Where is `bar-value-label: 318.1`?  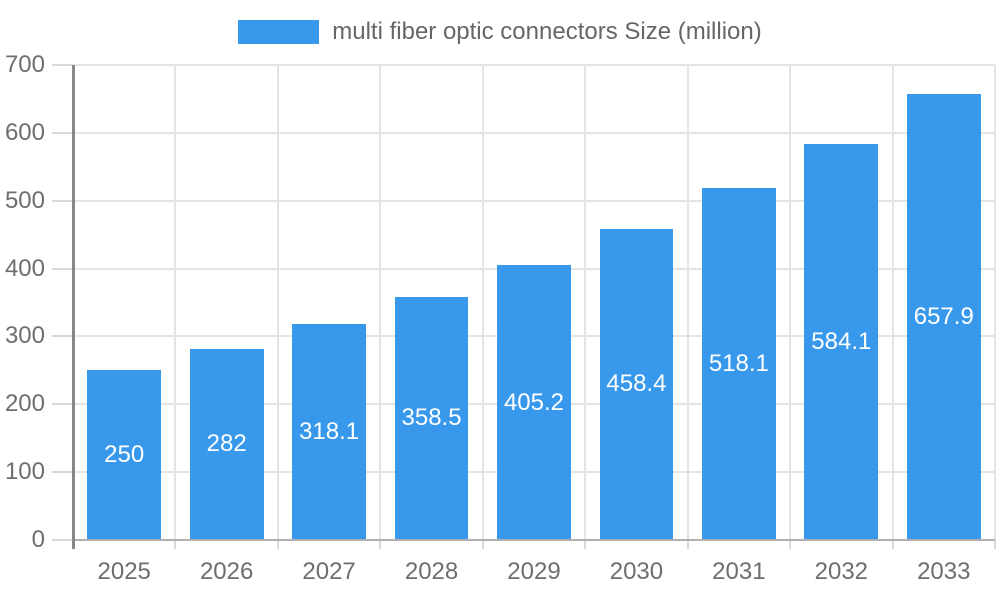 bar-value-label: 318.1 is located at coordinates (329, 432).